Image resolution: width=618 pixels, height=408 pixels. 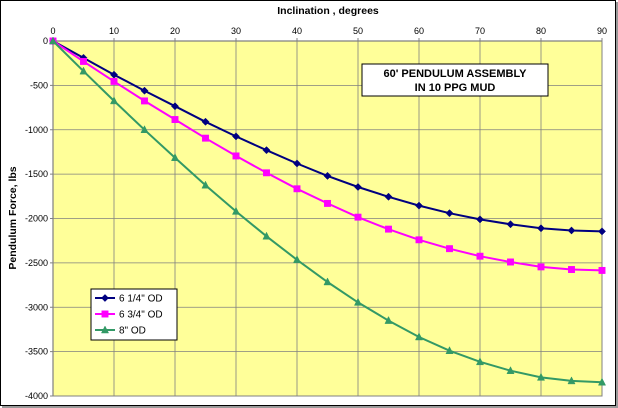 What do you see at coordinates (358, 31) in the screenshot?
I see `x-tick-label: 50` at bounding box center [358, 31].